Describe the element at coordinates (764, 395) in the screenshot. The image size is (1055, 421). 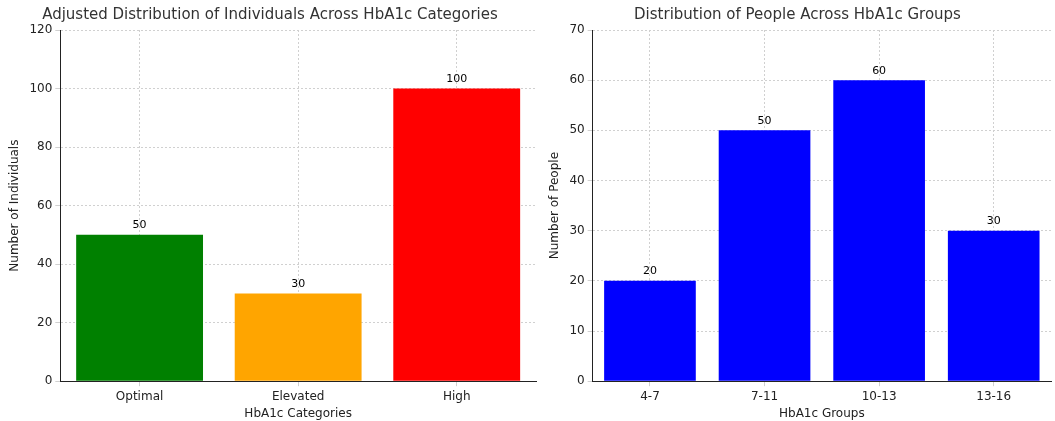
I see `x-tick-label: 7-11` at that location.